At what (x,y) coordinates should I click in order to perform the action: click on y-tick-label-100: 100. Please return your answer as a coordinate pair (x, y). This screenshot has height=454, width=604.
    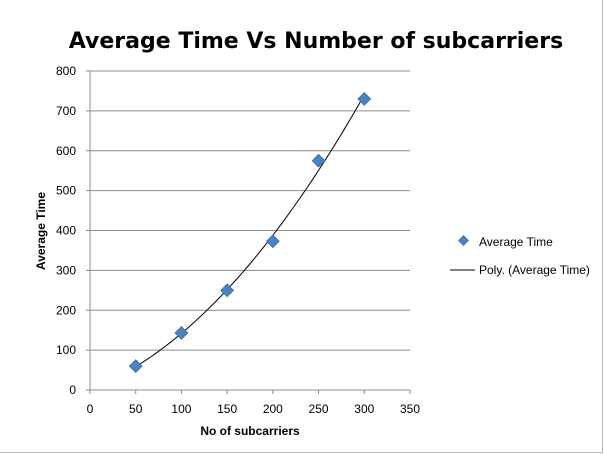
    Looking at the image, I should click on (66, 350).